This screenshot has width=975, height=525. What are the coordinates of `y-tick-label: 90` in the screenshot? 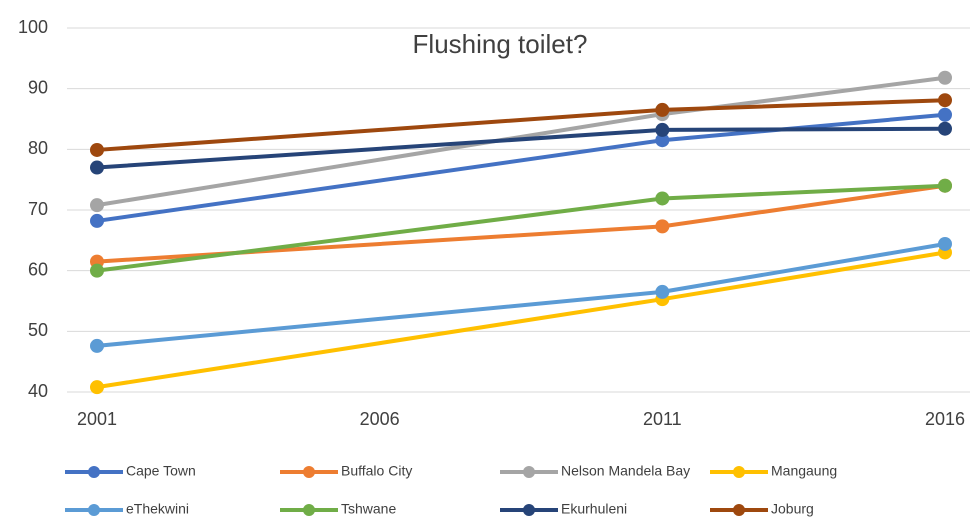 It's located at (38, 87).